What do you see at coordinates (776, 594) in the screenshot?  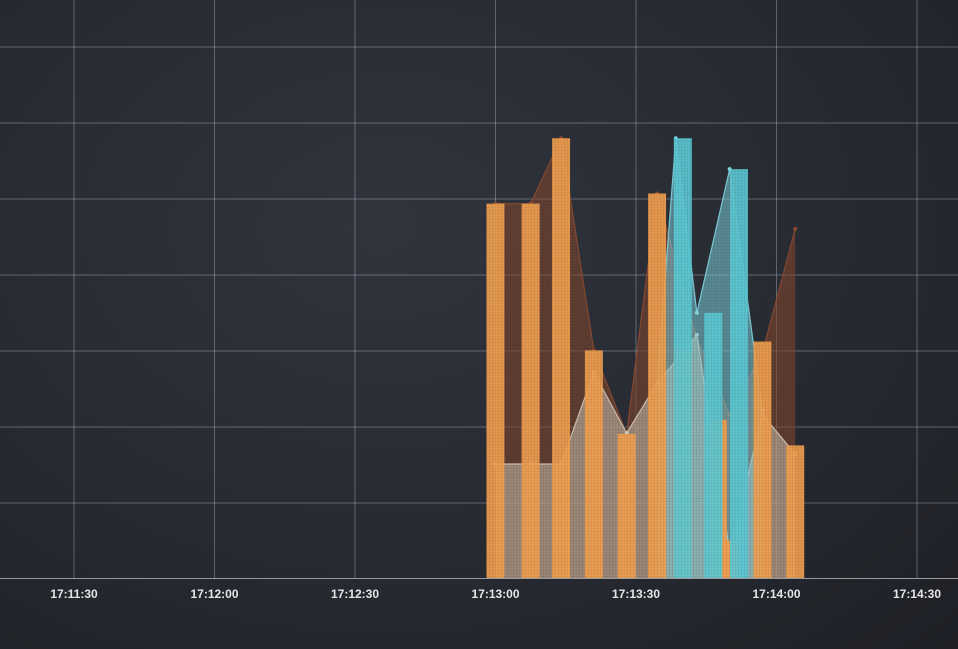 I see `x-tick-label: 17:14:00` at bounding box center [776, 594].